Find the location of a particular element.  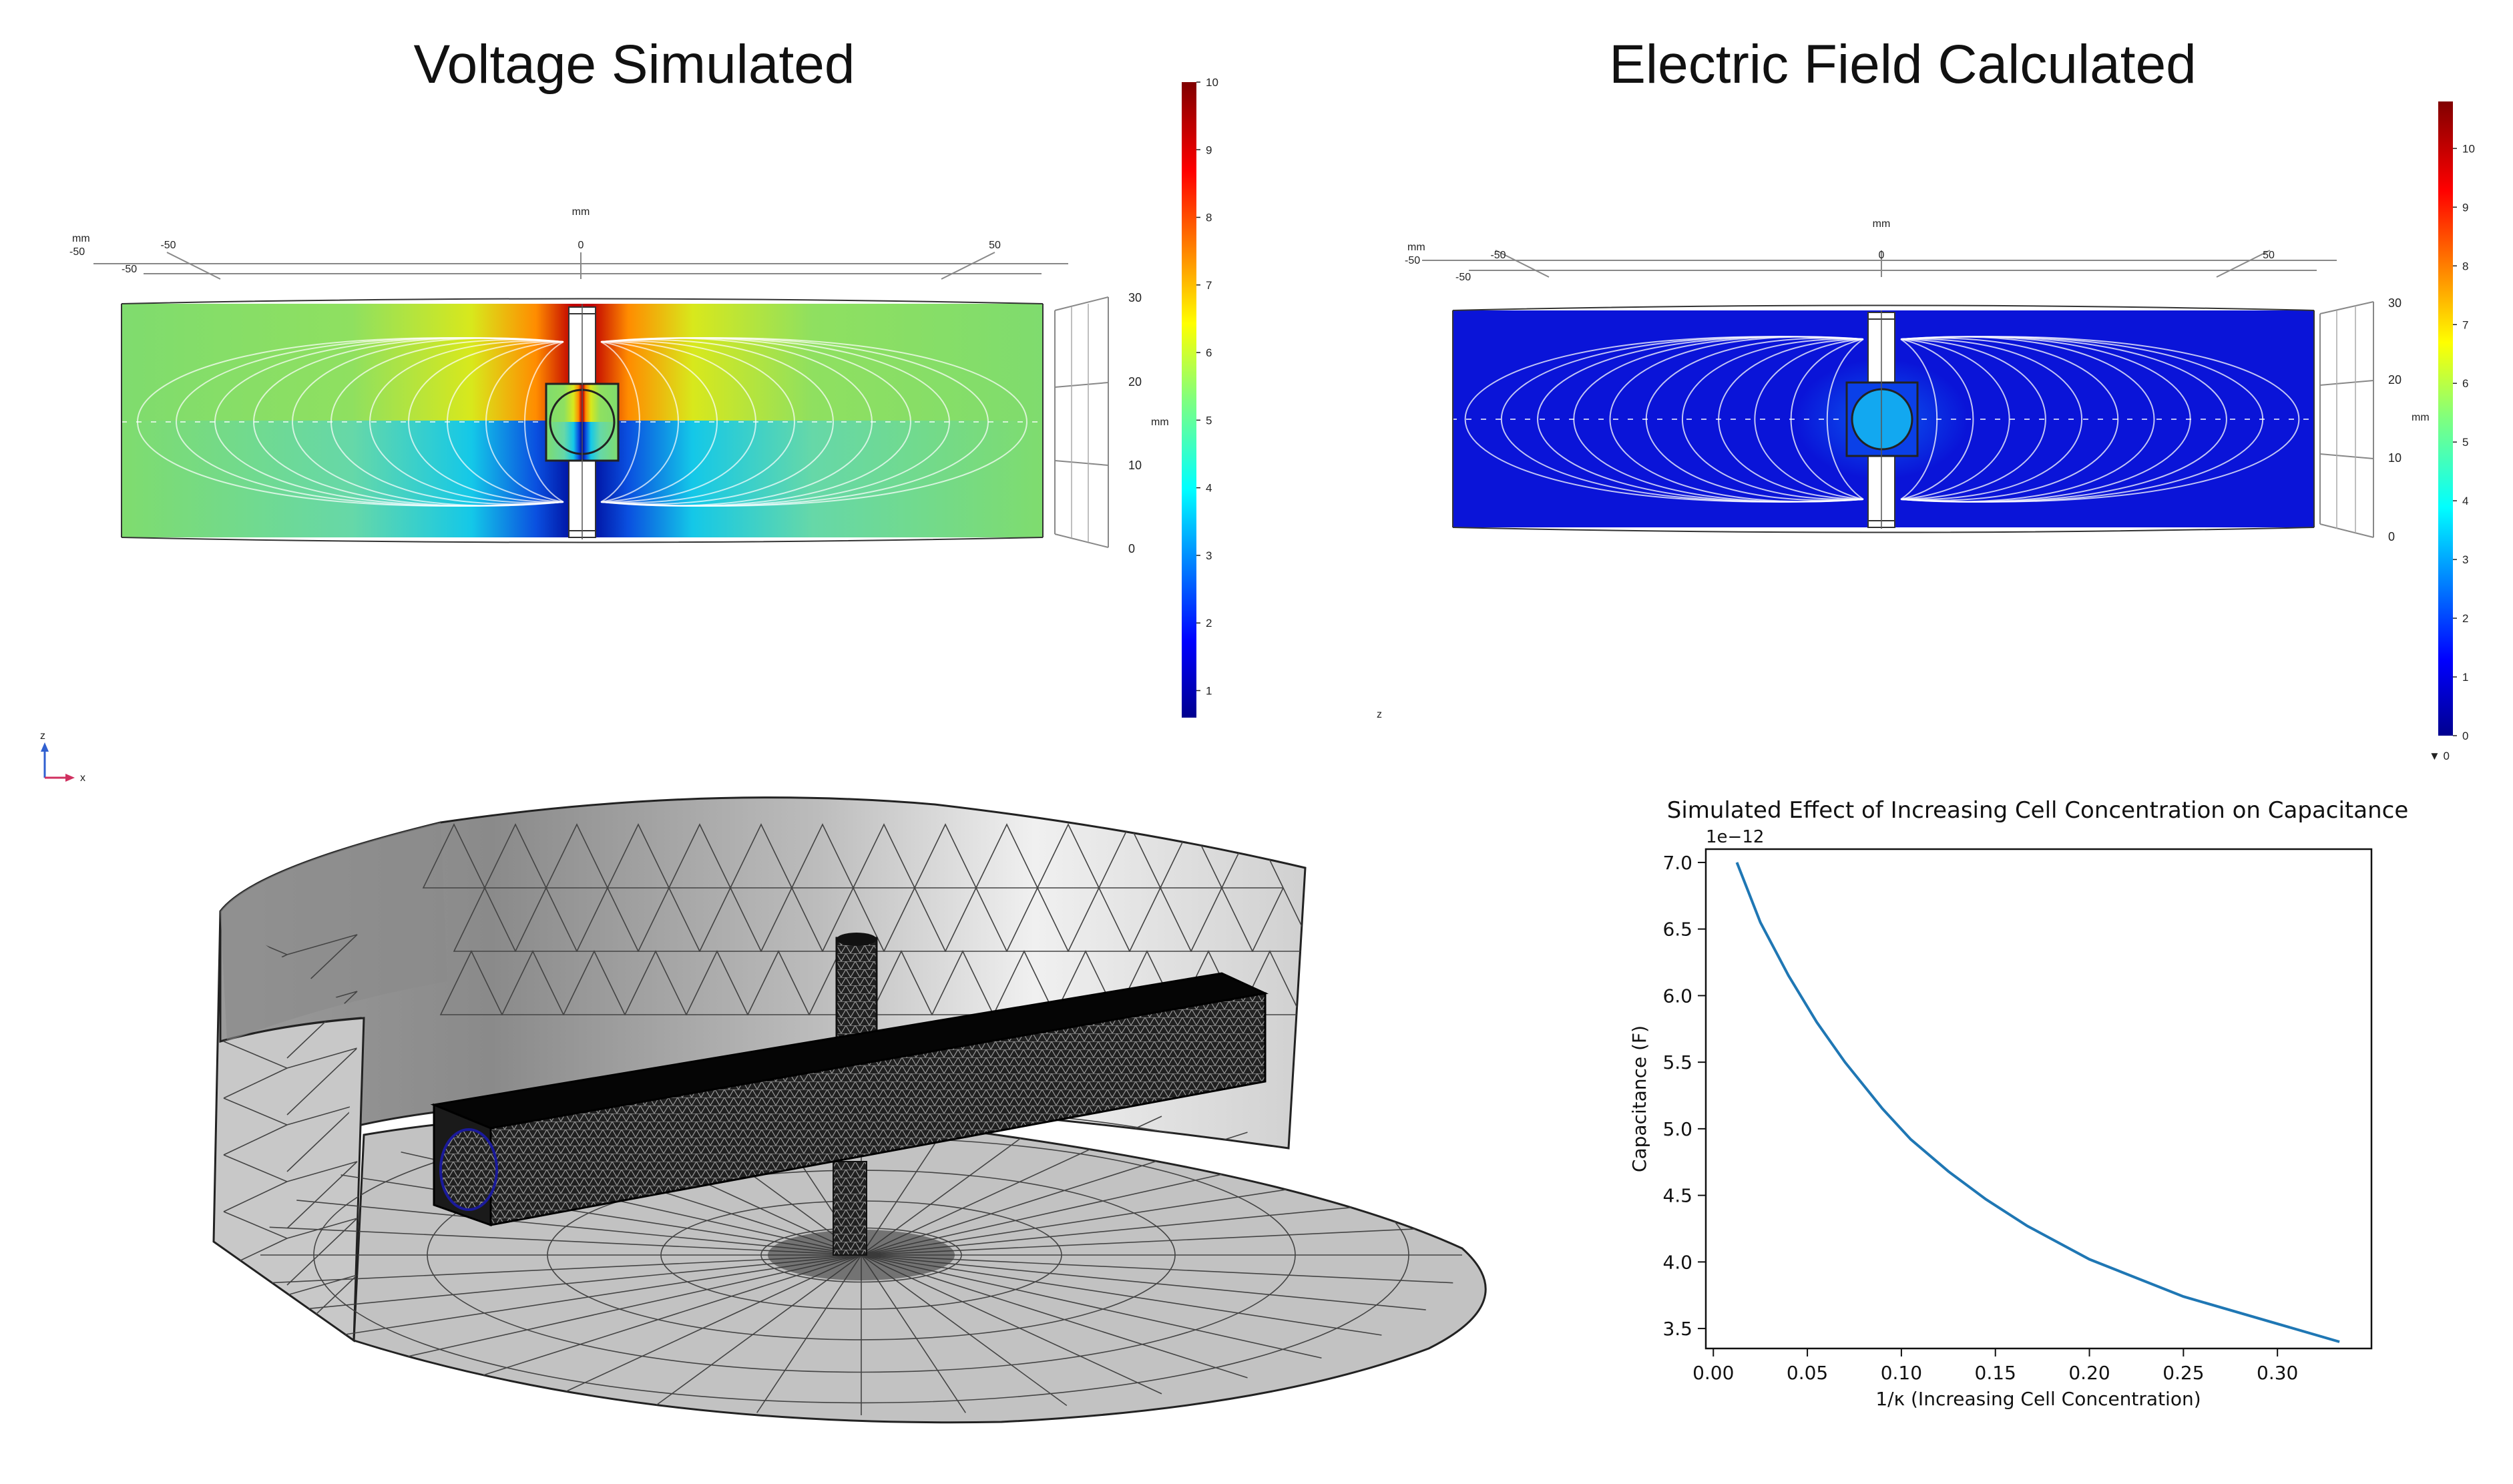

voltage-back-tick-1: -50 is located at coordinates (129, 269).